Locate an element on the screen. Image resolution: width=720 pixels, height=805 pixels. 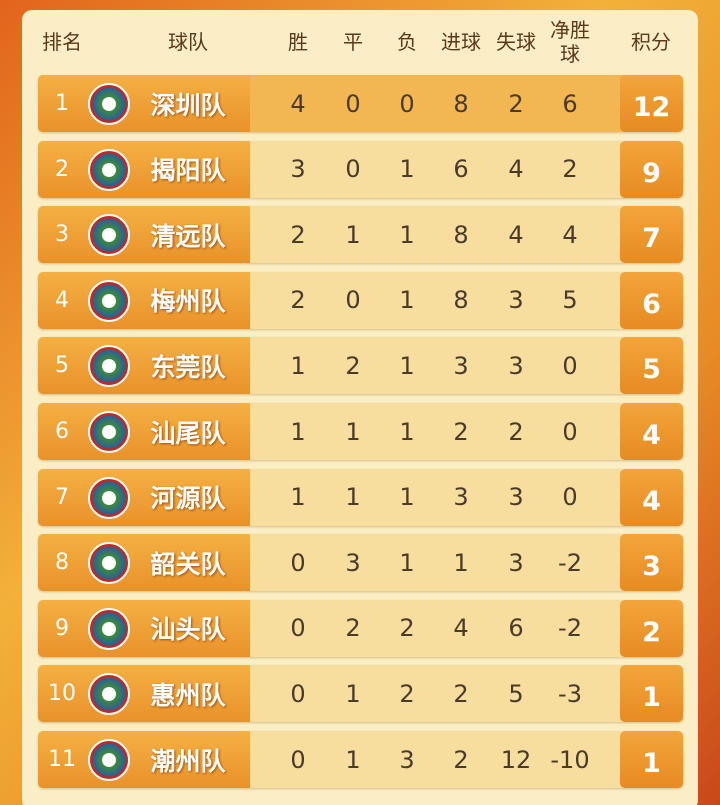
column-header: 负 is located at coordinates (407, 42).